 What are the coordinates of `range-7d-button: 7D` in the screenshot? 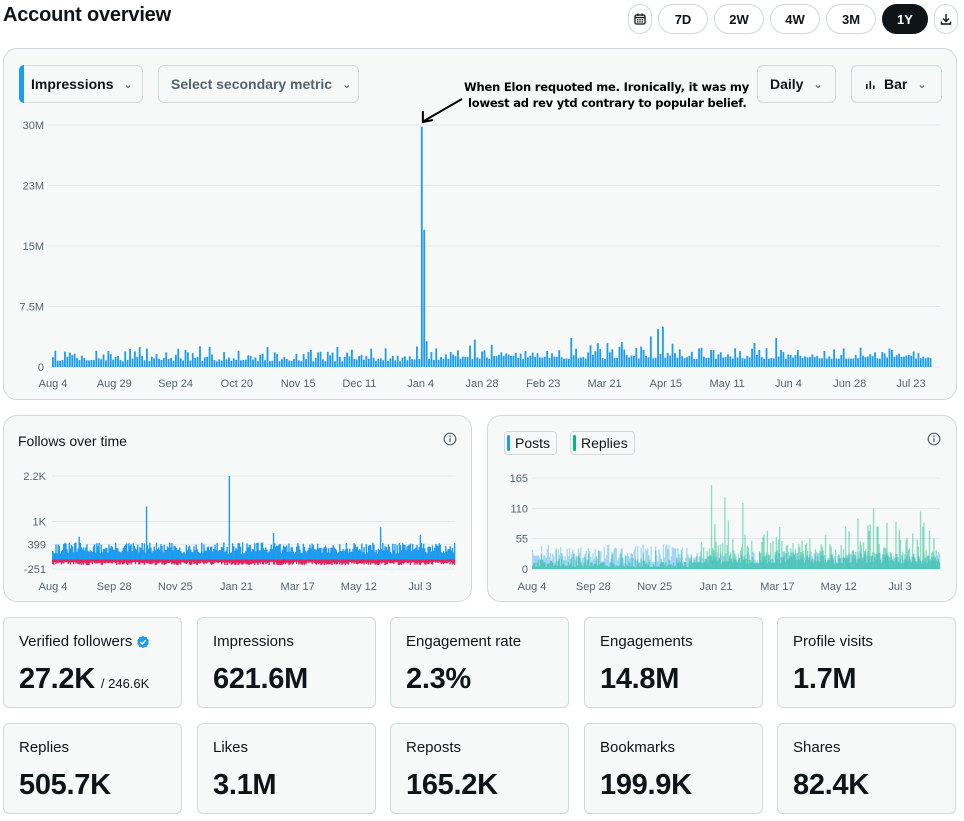 It's located at (683, 19).